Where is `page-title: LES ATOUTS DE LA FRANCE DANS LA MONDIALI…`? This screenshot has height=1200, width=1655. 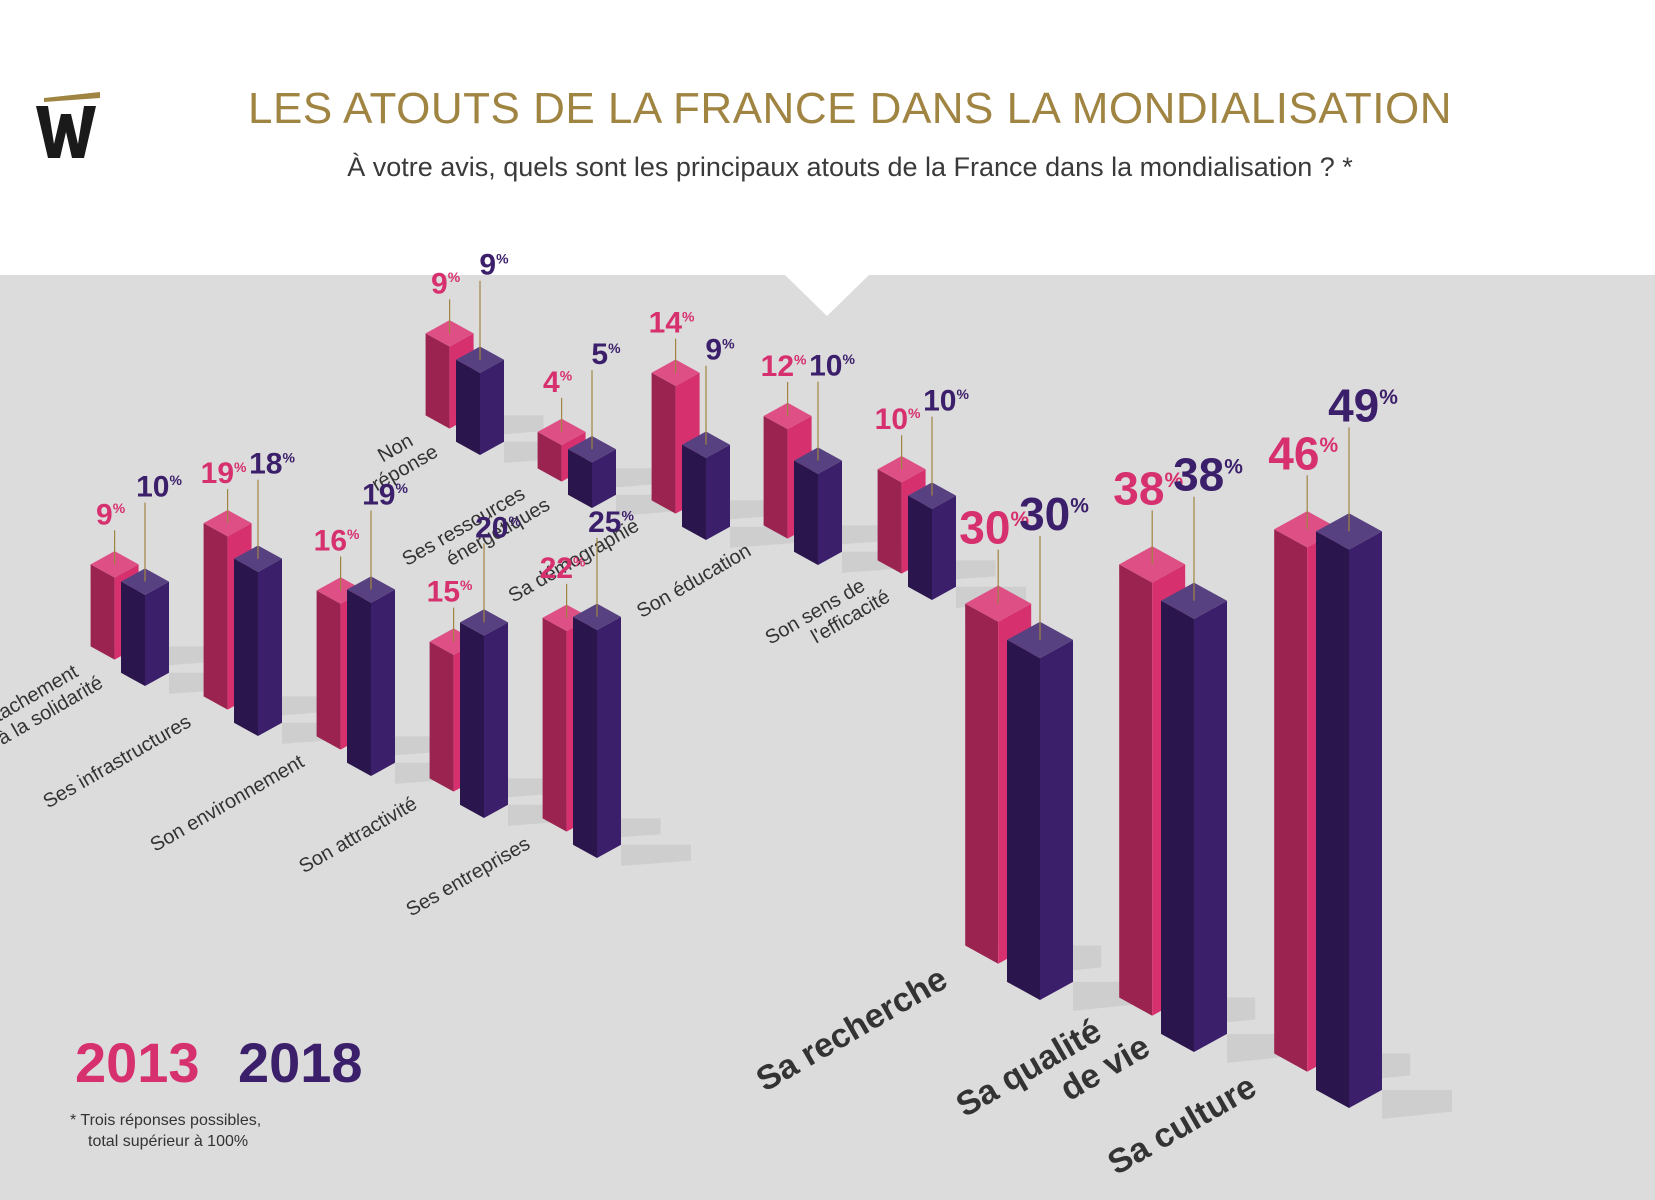 page-title: LES ATOUTS DE LA FRANCE DANS LA MONDIALI… is located at coordinates (850, 108).